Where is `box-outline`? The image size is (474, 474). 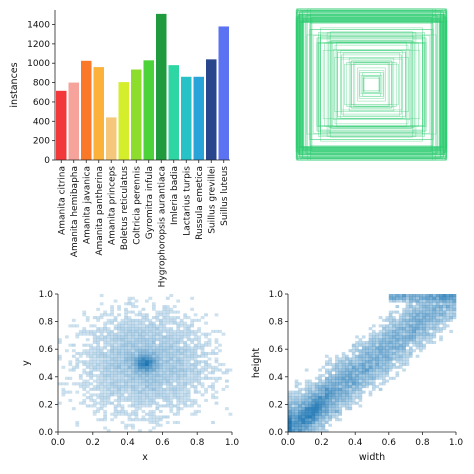
box-outline is located at coordinates (371, 84).